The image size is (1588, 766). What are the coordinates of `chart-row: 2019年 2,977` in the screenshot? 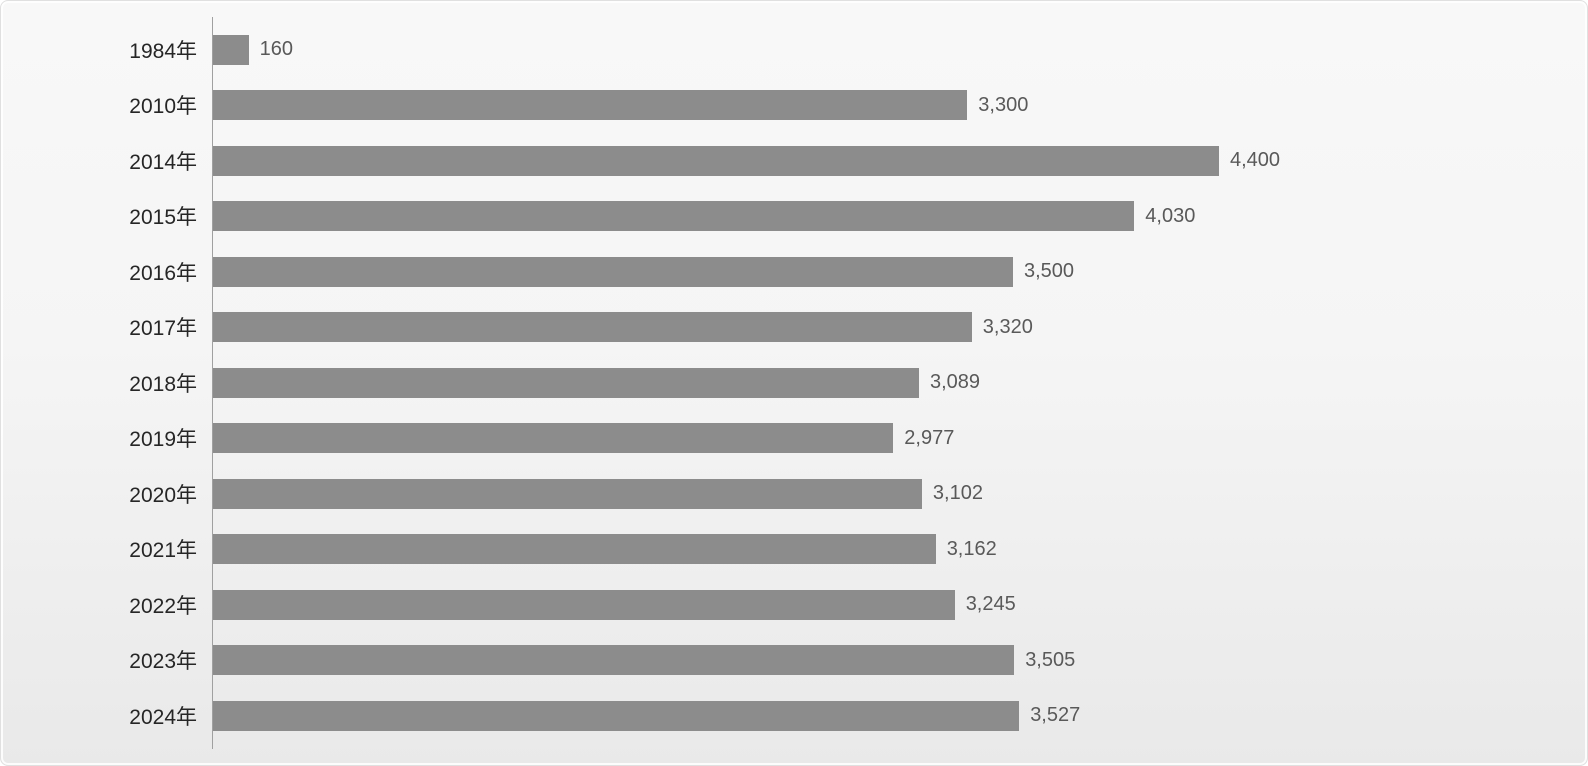 It's located at (794, 439).